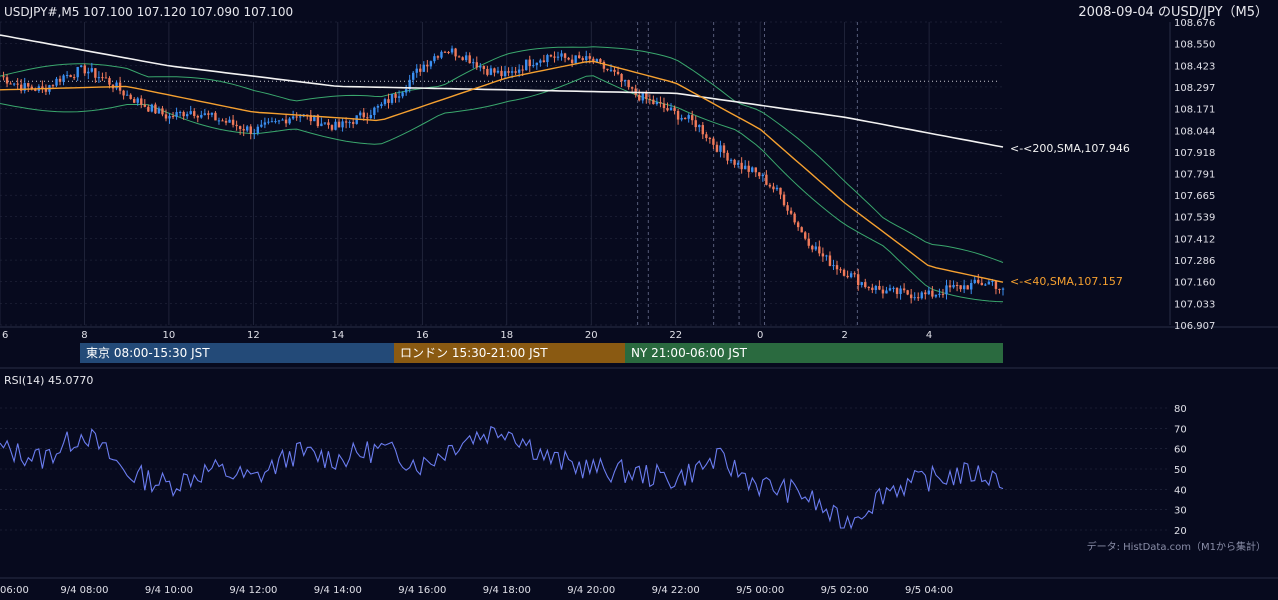 The image size is (1278, 600). I want to click on time-tick-label: 16, so click(422, 335).